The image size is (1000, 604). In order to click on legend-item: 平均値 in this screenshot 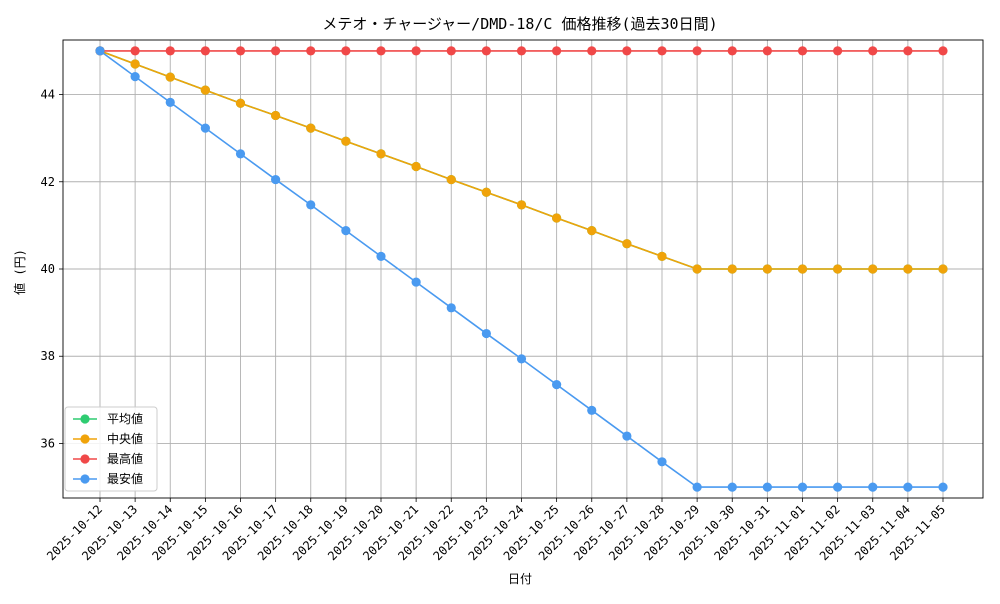, I will do `click(108, 418)`.